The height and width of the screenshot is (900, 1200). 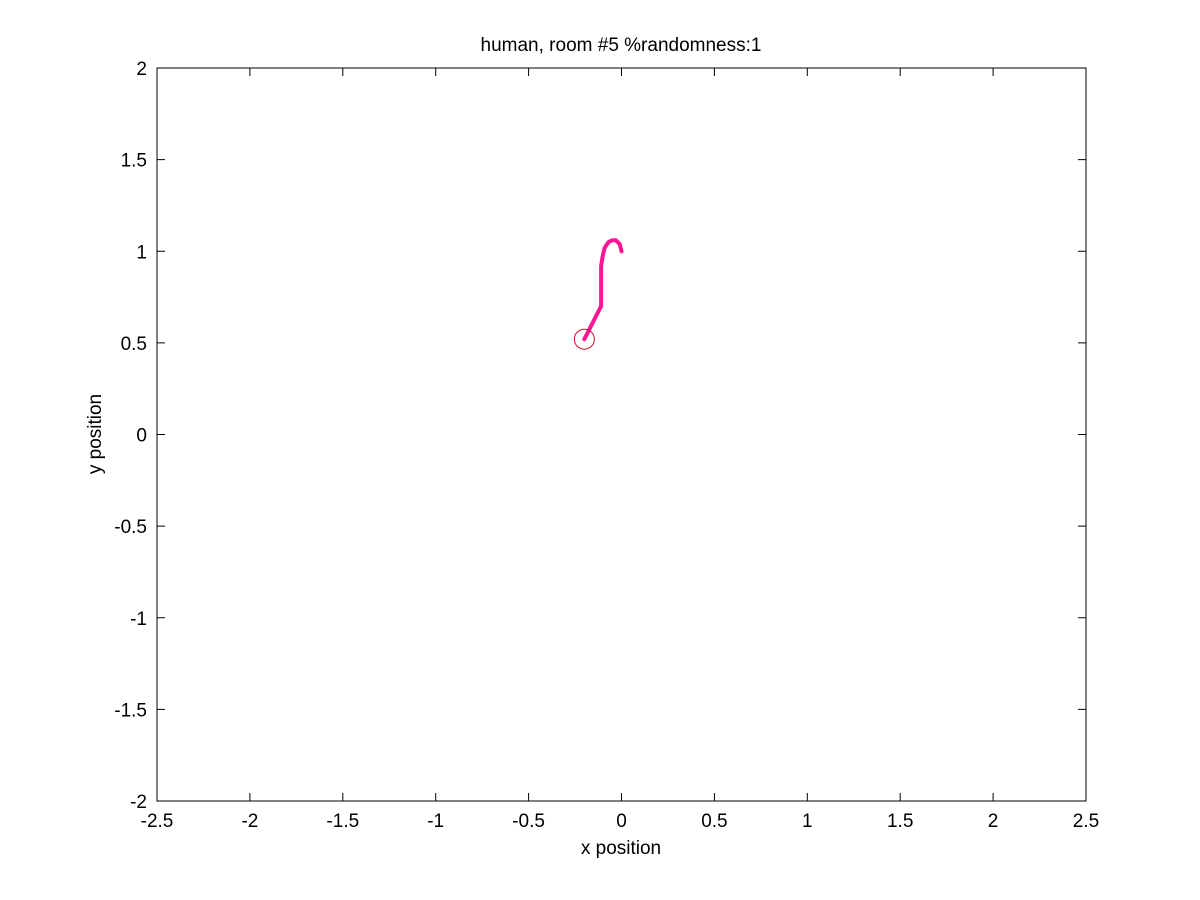 I want to click on x-tick-label: 0.5, so click(x=714, y=821).